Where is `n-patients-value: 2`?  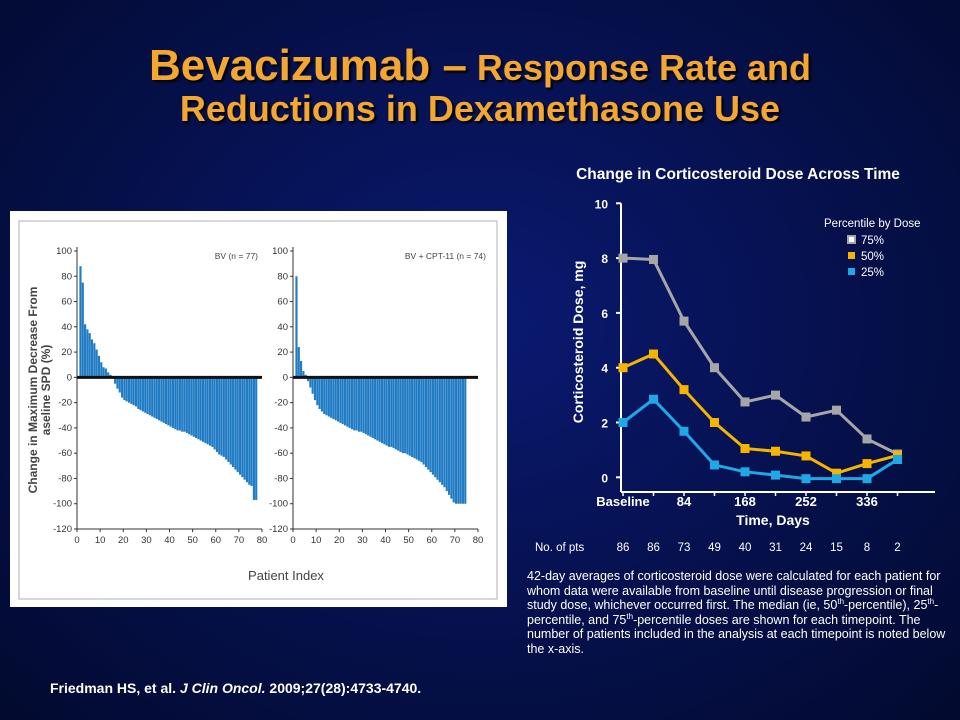 n-patients-value: 2 is located at coordinates (897, 548).